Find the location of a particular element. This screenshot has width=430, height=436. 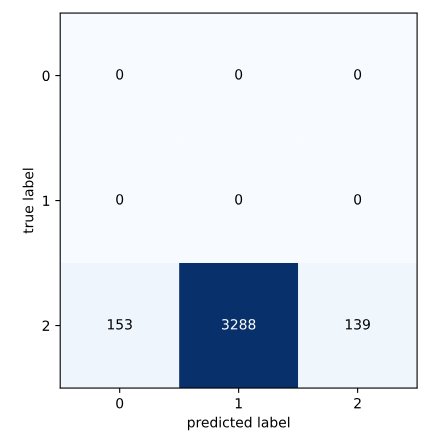

x-tick-label: 0 is located at coordinates (120, 403).